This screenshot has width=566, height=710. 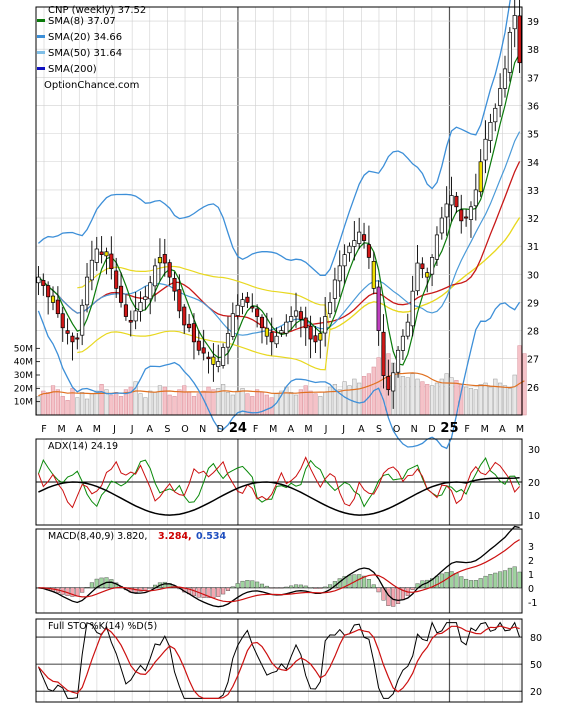 I want to click on sto-tick-label: 20, so click(x=536, y=692).